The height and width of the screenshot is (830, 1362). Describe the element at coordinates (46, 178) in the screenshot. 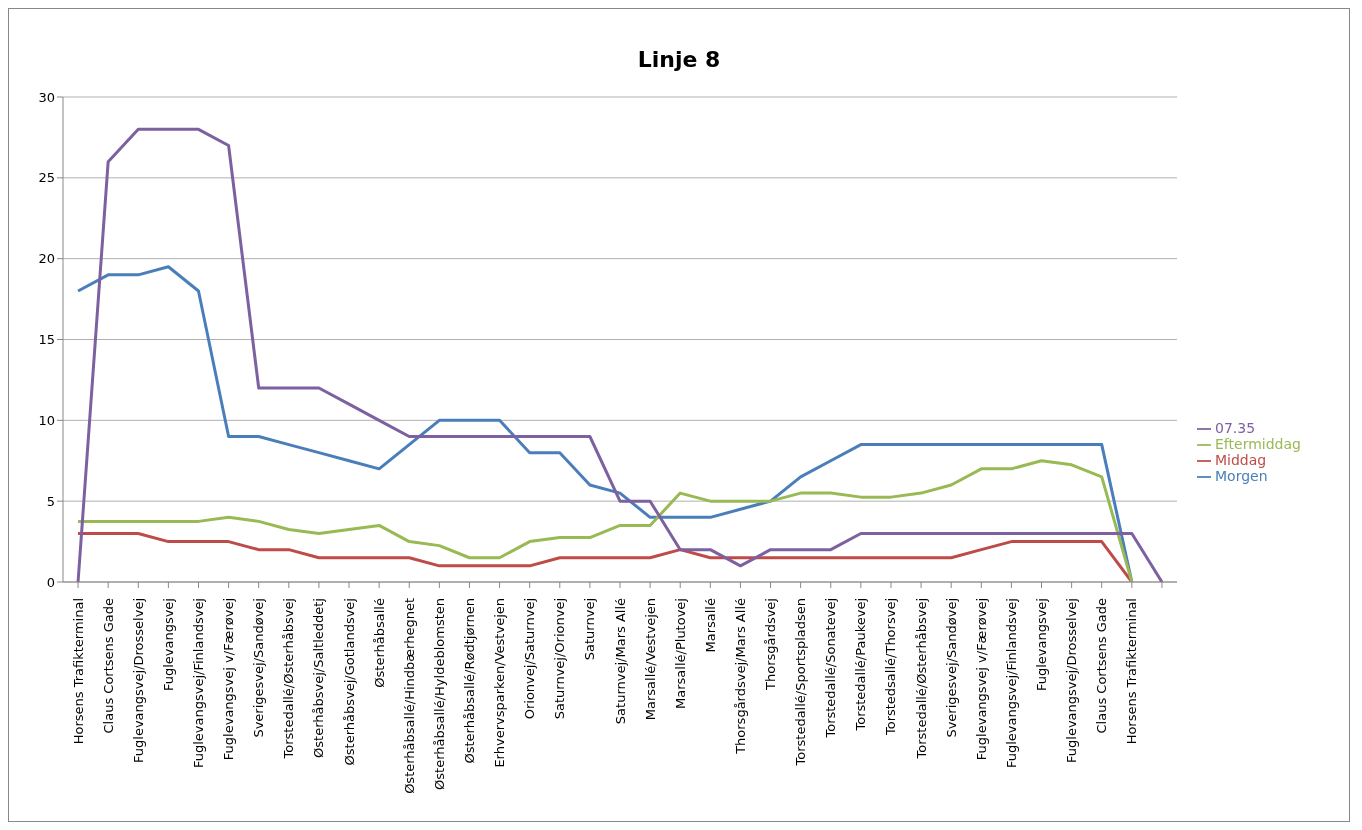

I see `y-tick-label: 25` at that location.